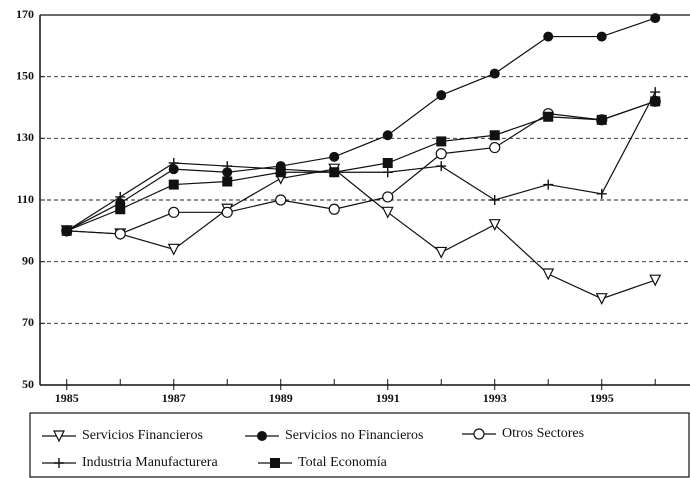 This screenshot has height=478, width=690. Describe the element at coordinates (142, 435) in the screenshot. I see `legend-label: Servicios Financieros` at that location.